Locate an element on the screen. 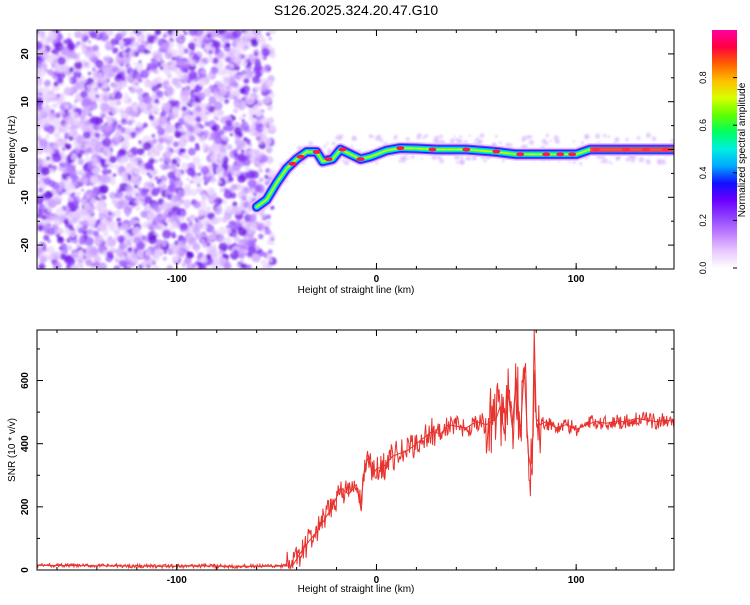 The width and height of the screenshot is (750, 605). colorbar-gradient is located at coordinates (724, 149).